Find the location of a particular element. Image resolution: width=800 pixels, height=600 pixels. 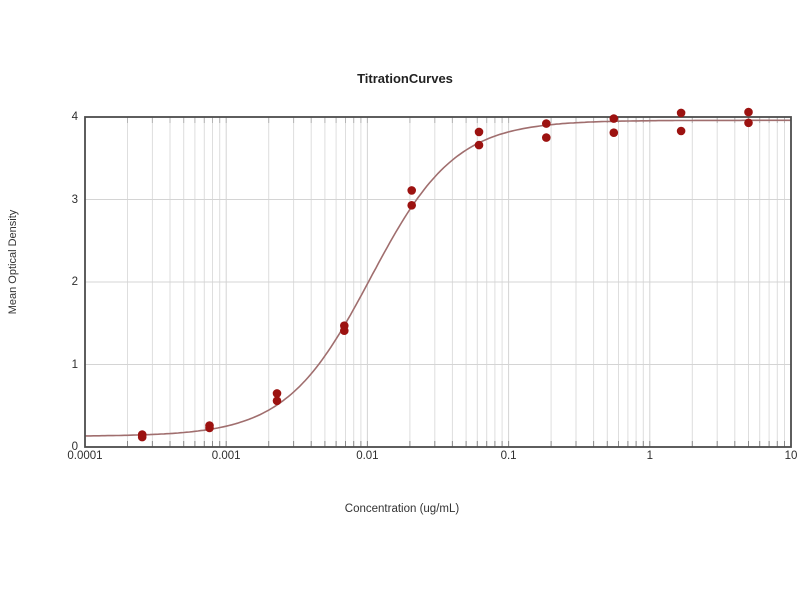

y-axis-title: Mean Optical Density is located at coordinates (13, 262).